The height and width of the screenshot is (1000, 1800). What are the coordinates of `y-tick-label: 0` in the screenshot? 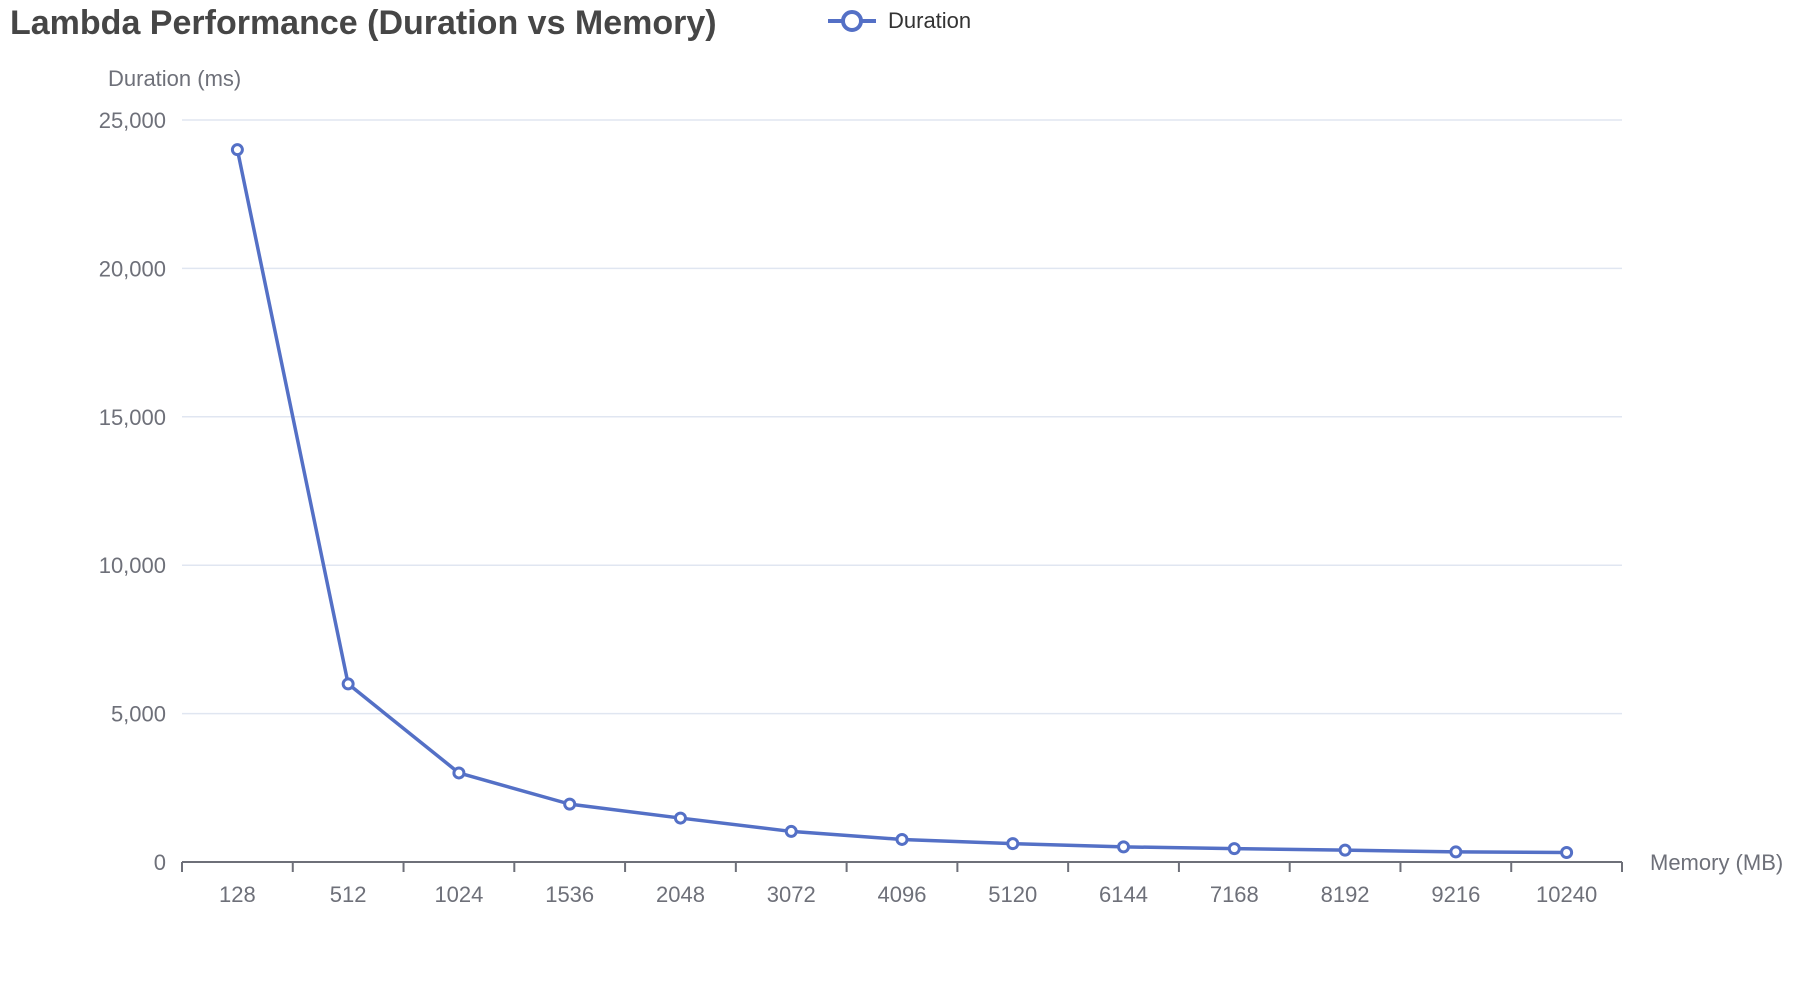 It's located at (160, 862).